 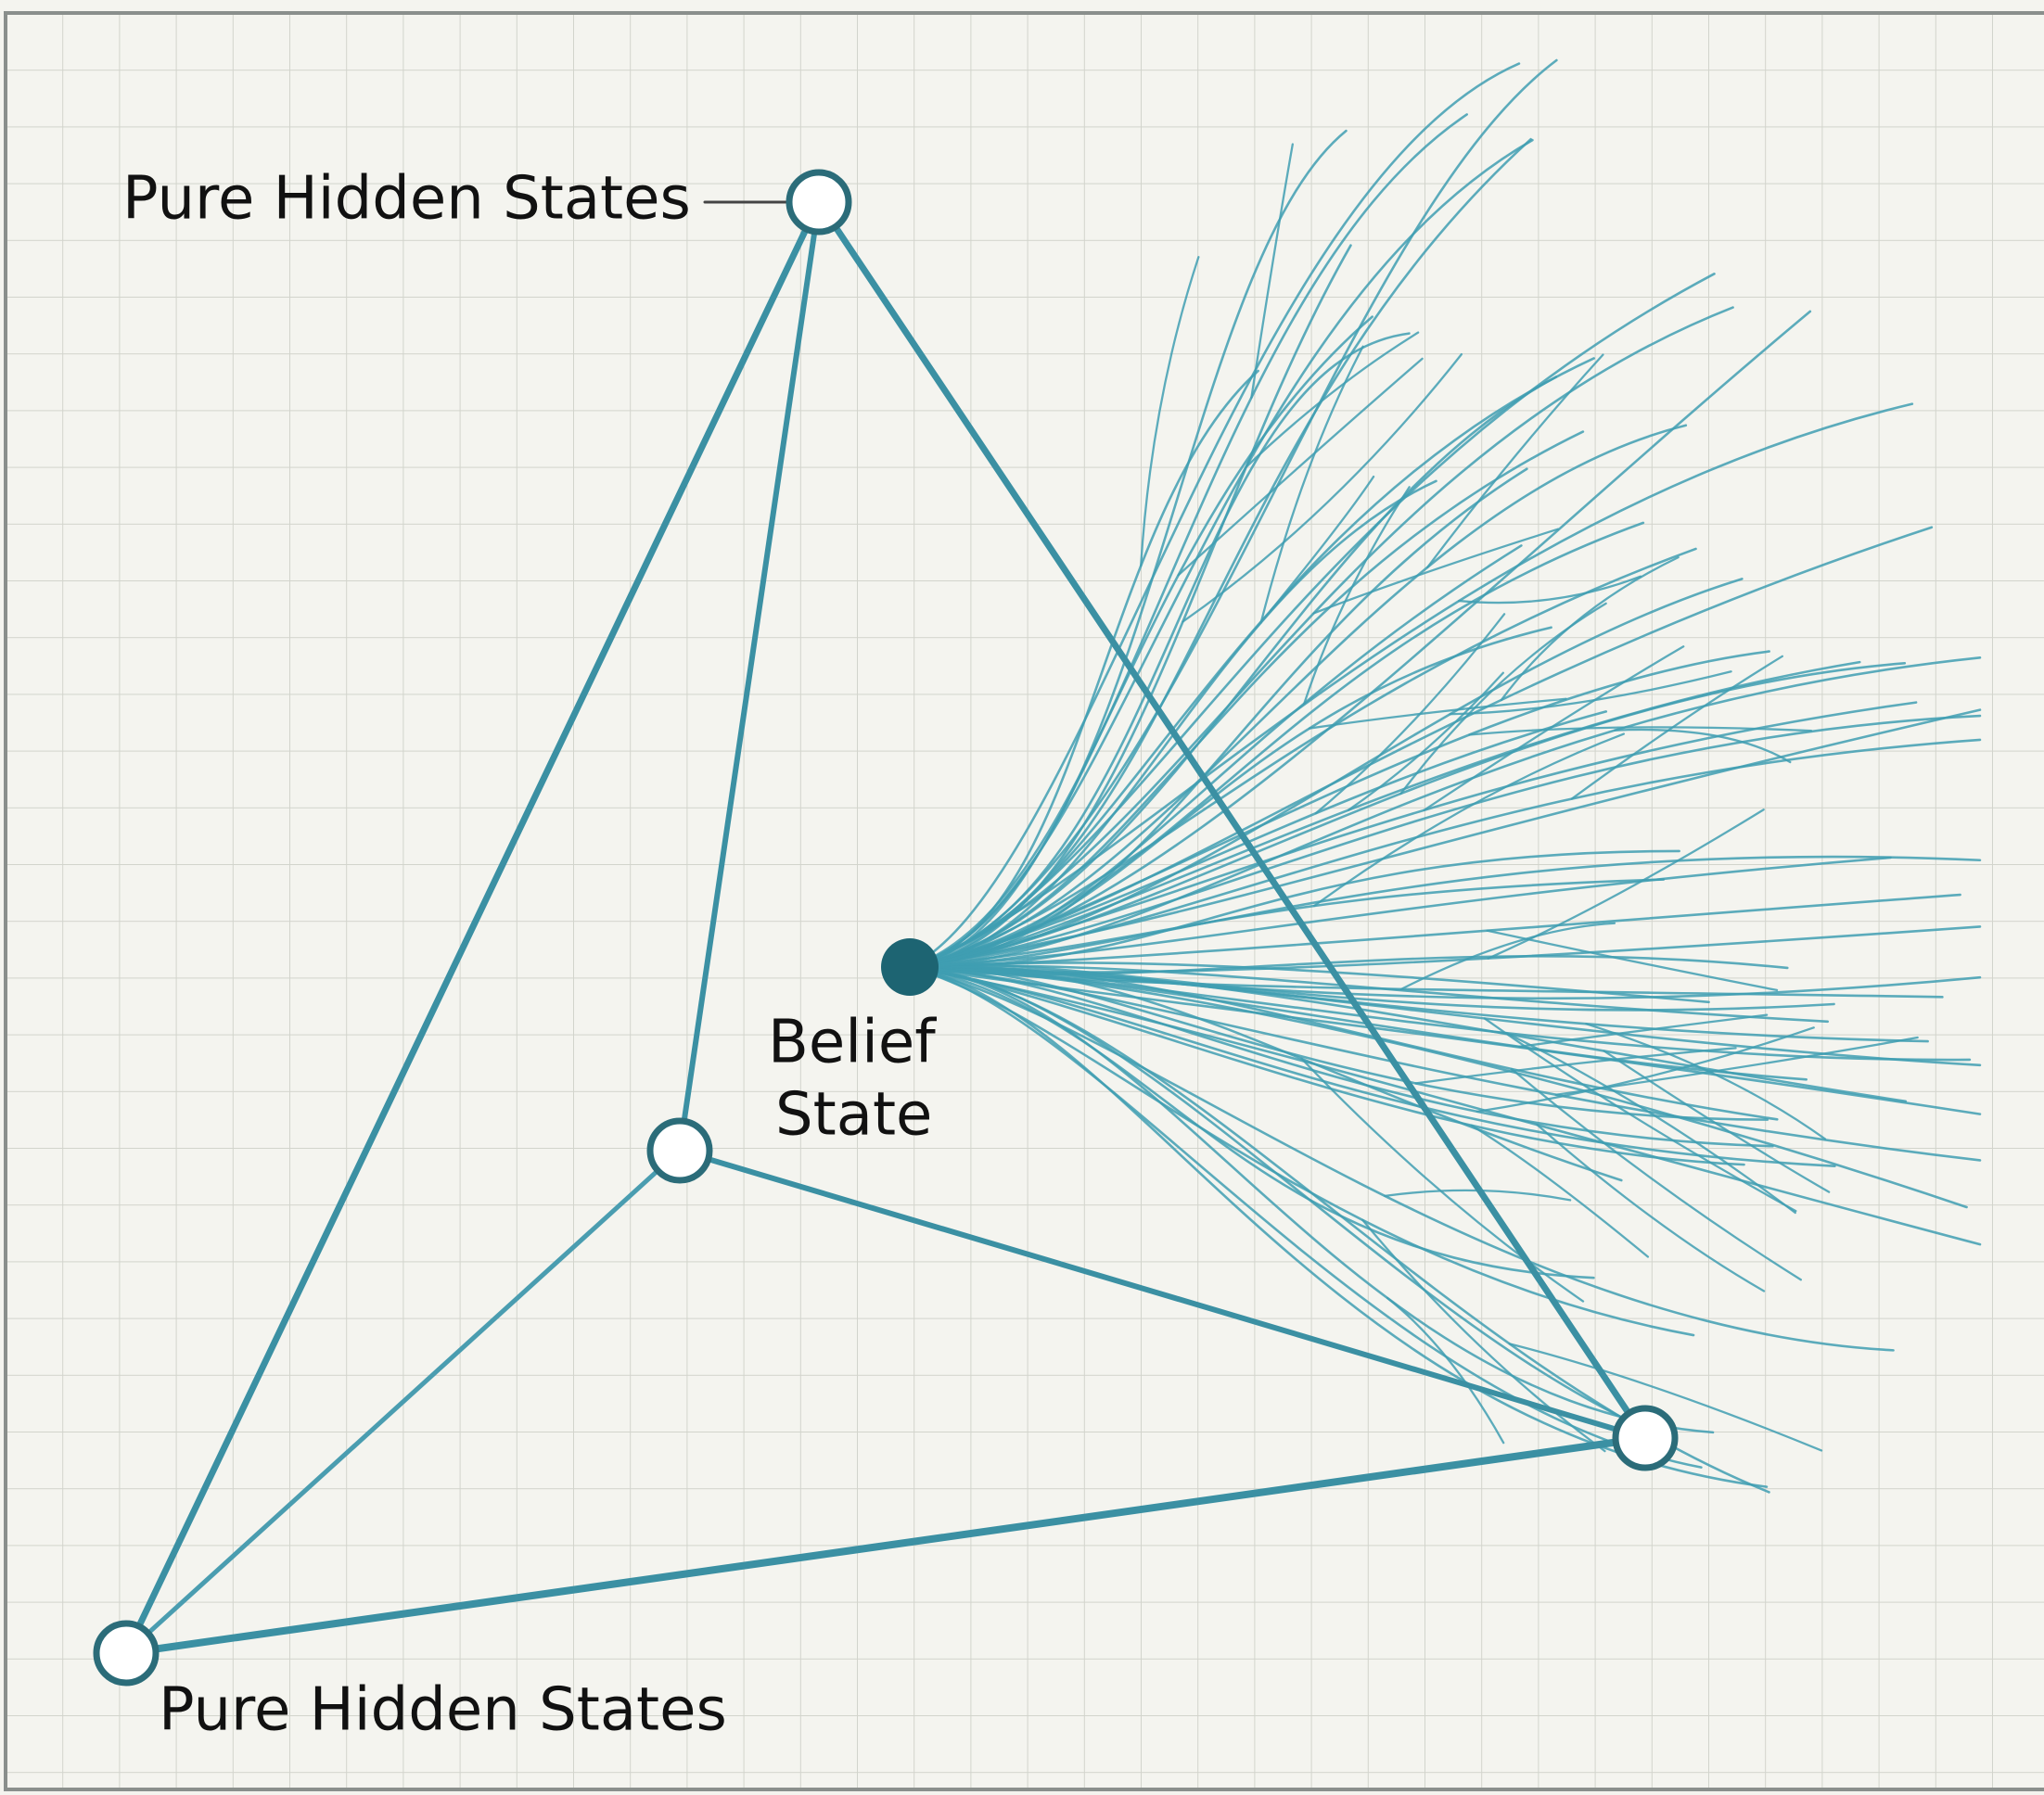 I want to click on bottom-label: Pure Hidden States, so click(x=443, y=1710).